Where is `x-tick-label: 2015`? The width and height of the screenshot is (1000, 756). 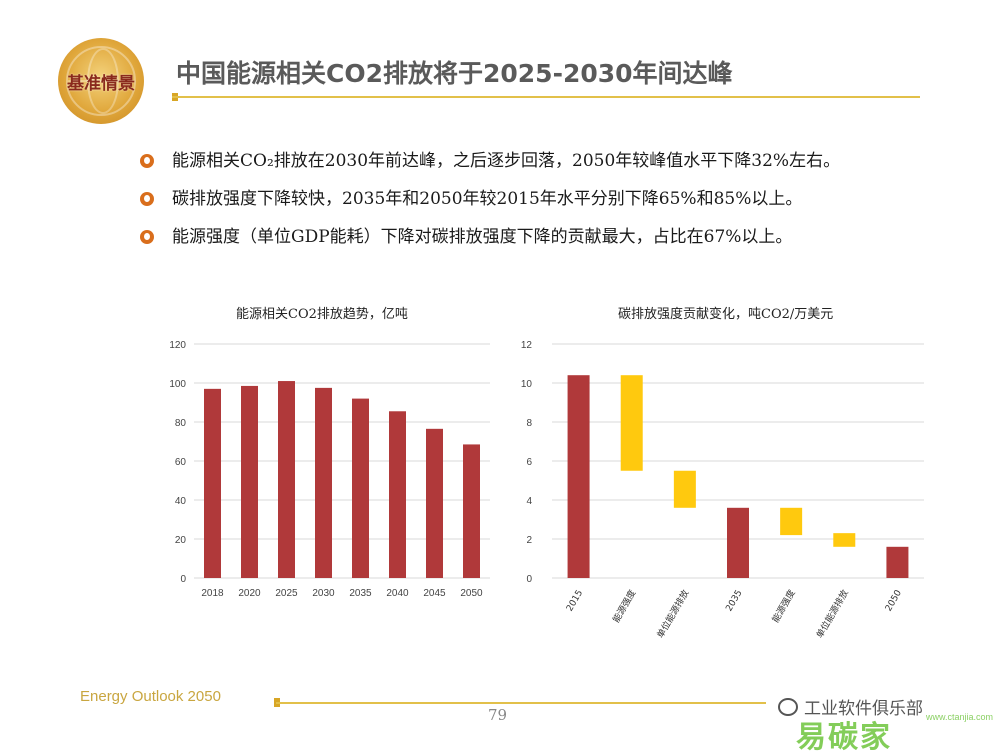 x-tick-label: 2015 is located at coordinates (575, 601).